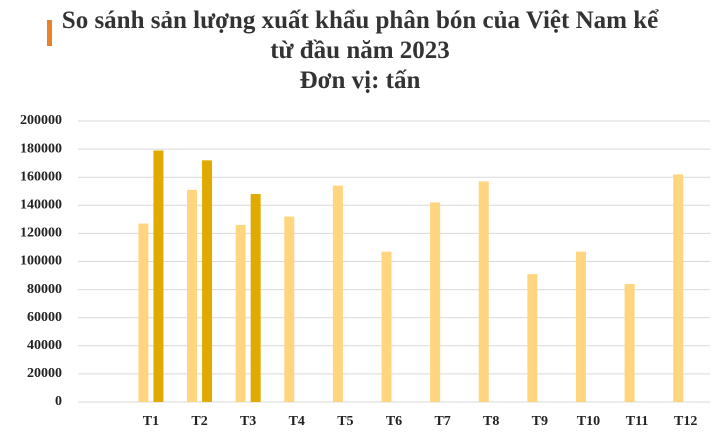 Image resolution: width=725 pixels, height=439 pixels. I want to click on x-tick-label: T12, so click(685, 421).